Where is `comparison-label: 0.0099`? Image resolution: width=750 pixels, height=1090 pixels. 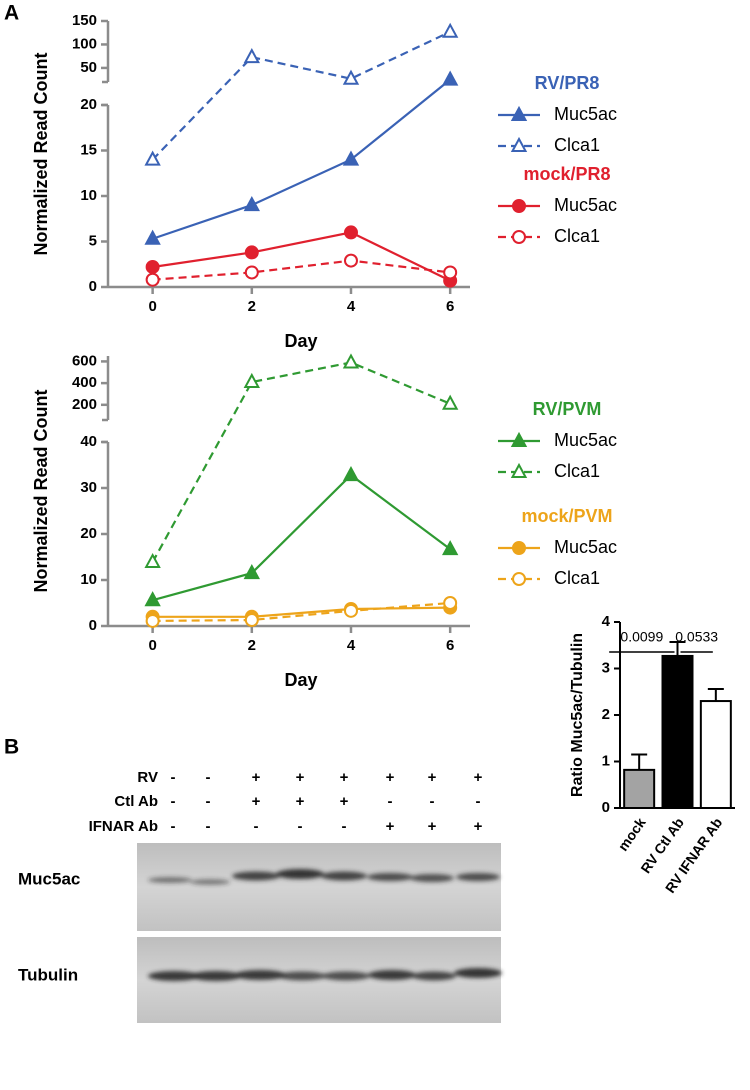 comparison-label: 0.0099 is located at coordinates (641, 637).